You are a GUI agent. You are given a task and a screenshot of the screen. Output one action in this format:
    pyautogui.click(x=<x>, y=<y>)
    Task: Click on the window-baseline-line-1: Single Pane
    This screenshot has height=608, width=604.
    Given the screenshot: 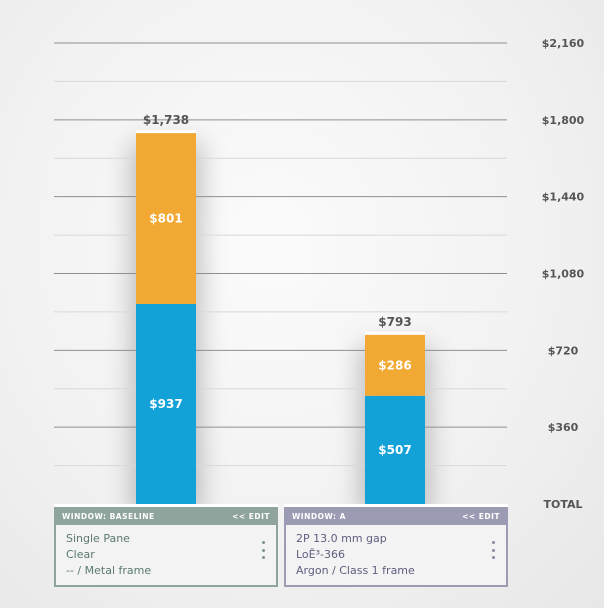 What is the action you would take?
    pyautogui.click(x=98, y=538)
    